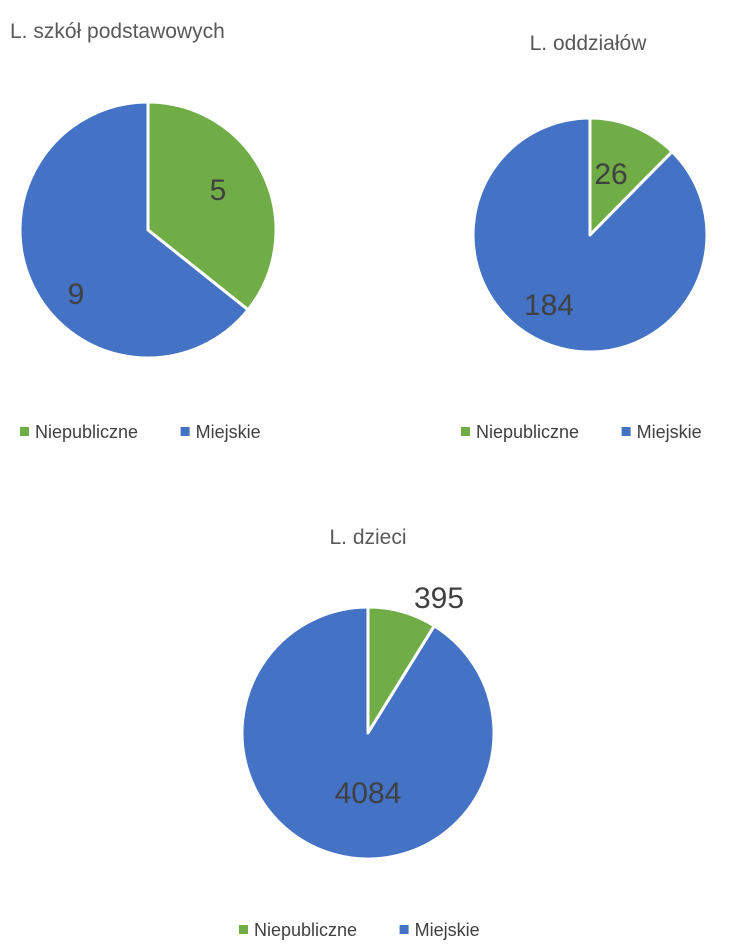 The width and height of the screenshot is (729, 944). What do you see at coordinates (549, 305) in the screenshot?
I see `data-label-miejskie: 184` at bounding box center [549, 305].